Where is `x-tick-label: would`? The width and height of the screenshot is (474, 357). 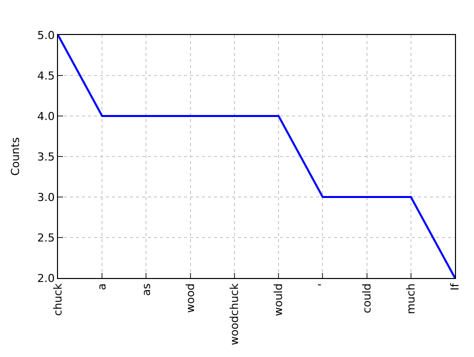
x-tick-label: would is located at coordinates (279, 299).